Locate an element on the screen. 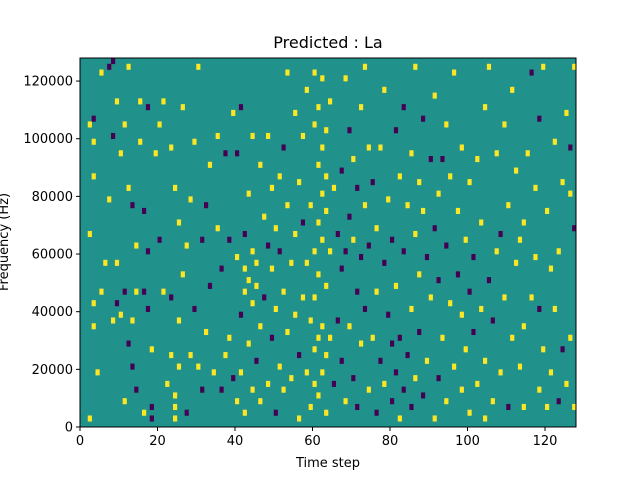  y-tick-label: 80000 is located at coordinates (52, 197).